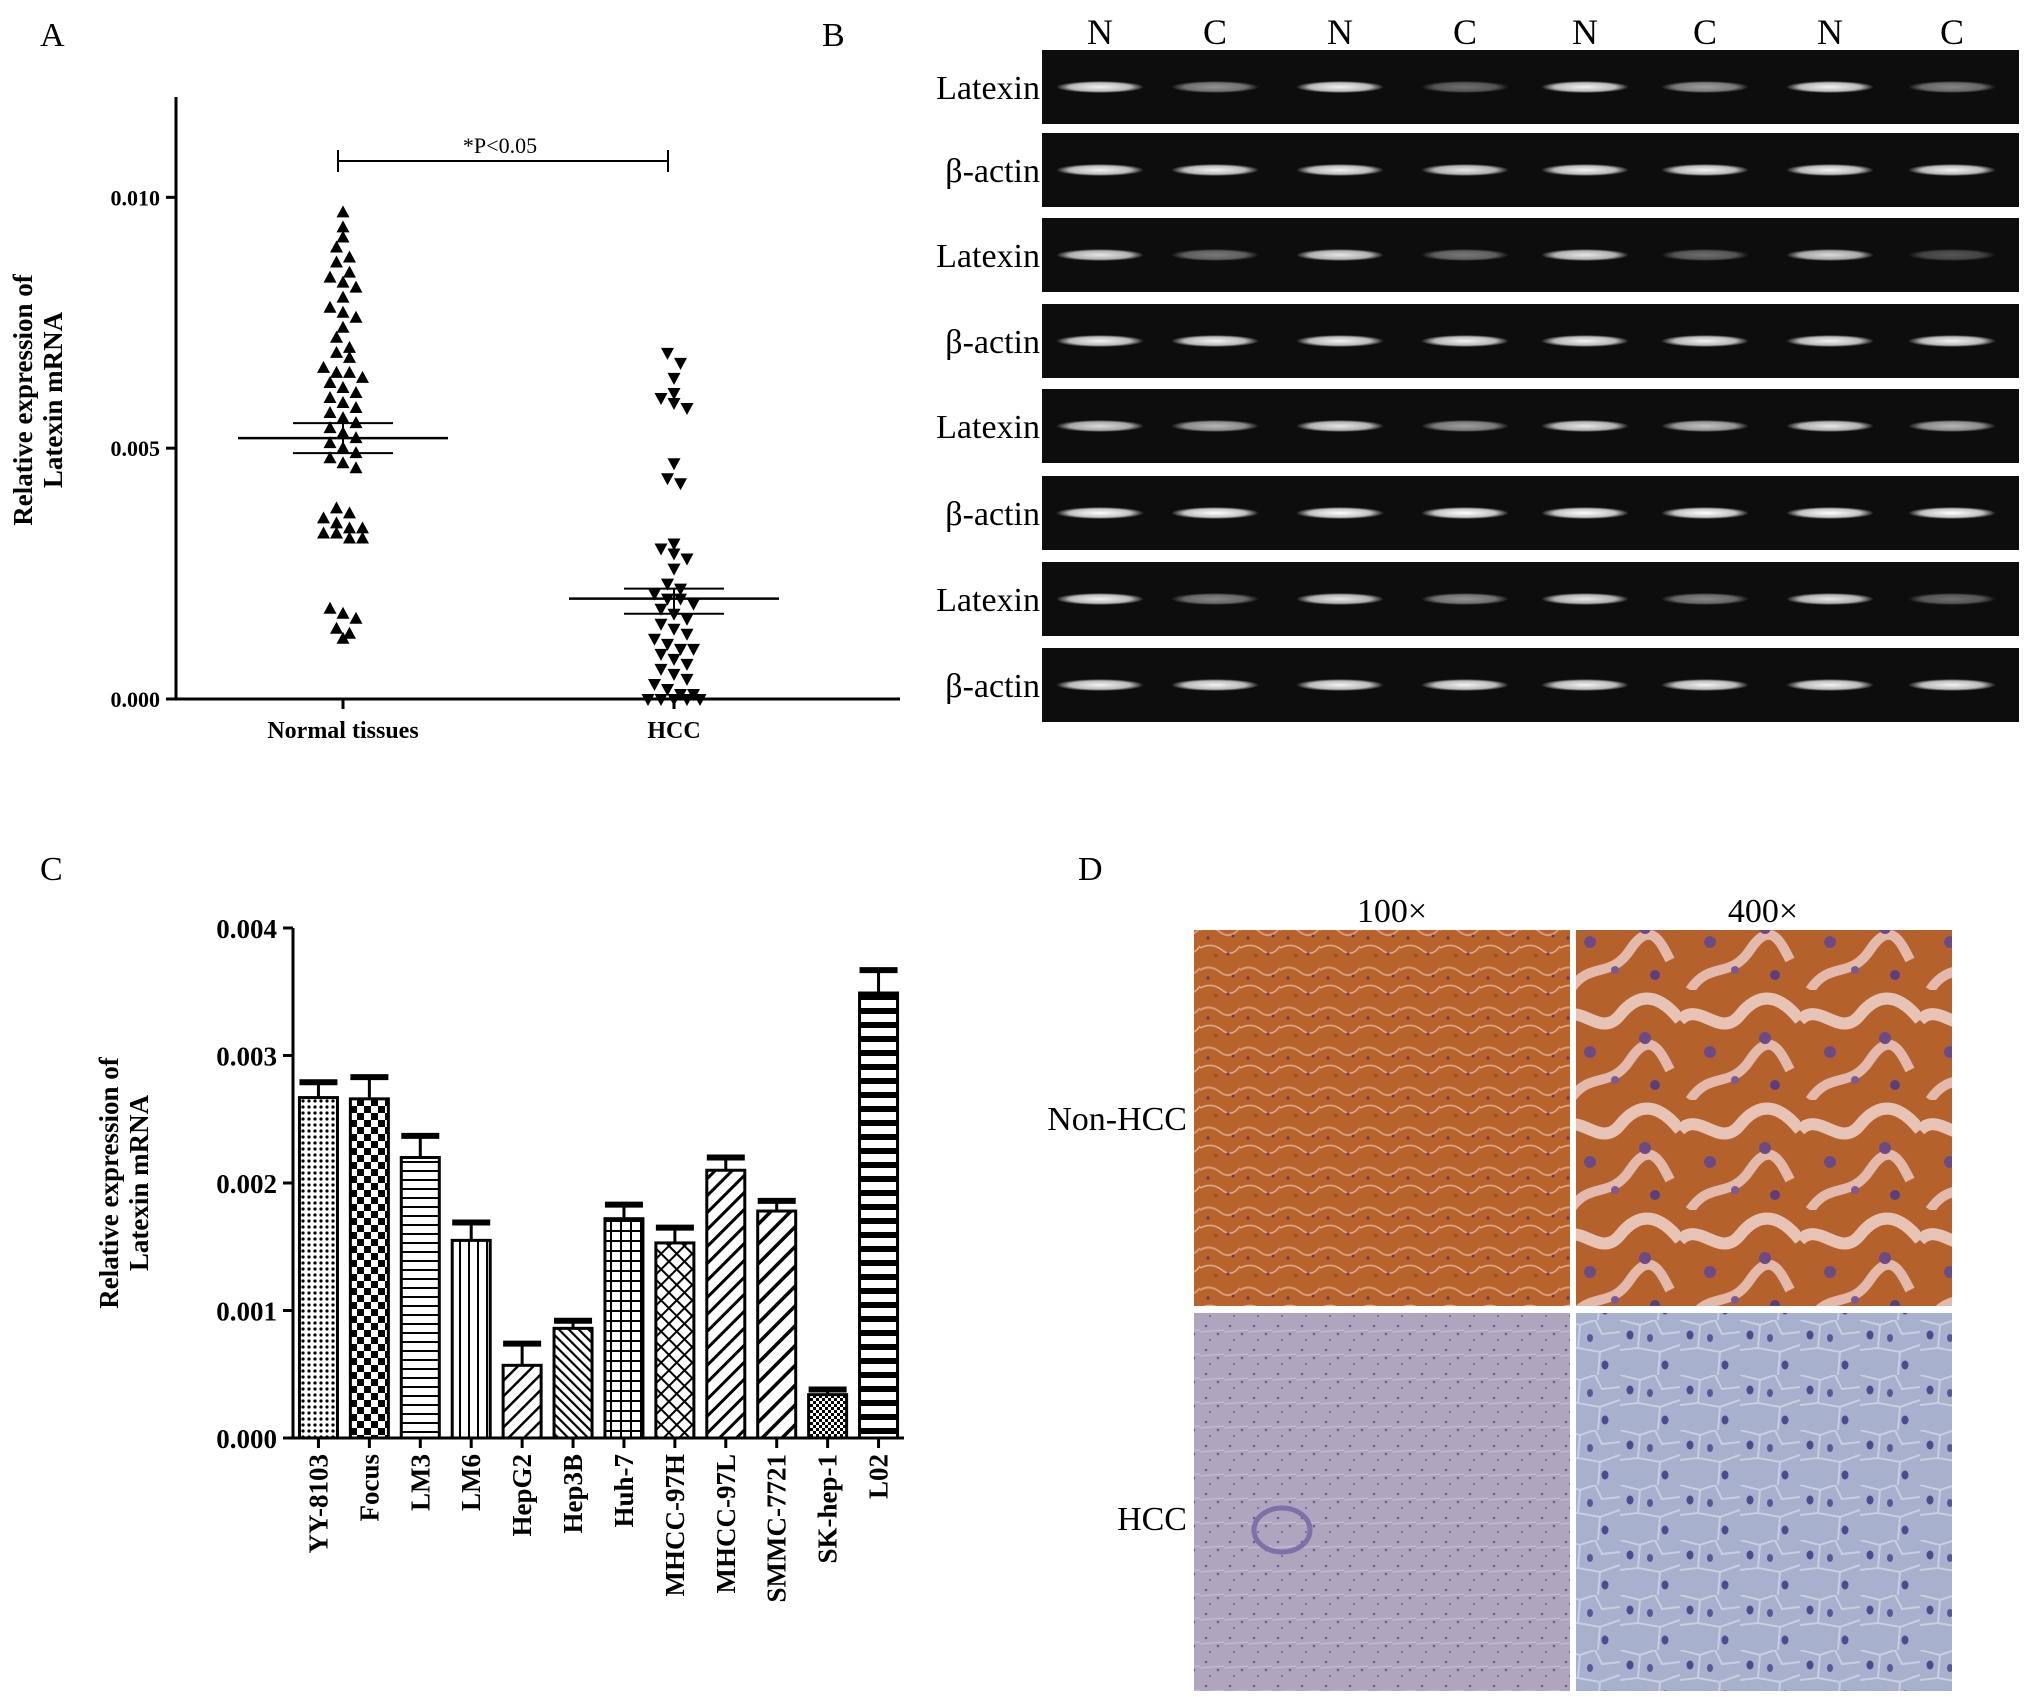 The image size is (2031, 1706). What do you see at coordinates (136, 197) in the screenshot?
I see `scatter-y-tick-label: 0.010` at bounding box center [136, 197].